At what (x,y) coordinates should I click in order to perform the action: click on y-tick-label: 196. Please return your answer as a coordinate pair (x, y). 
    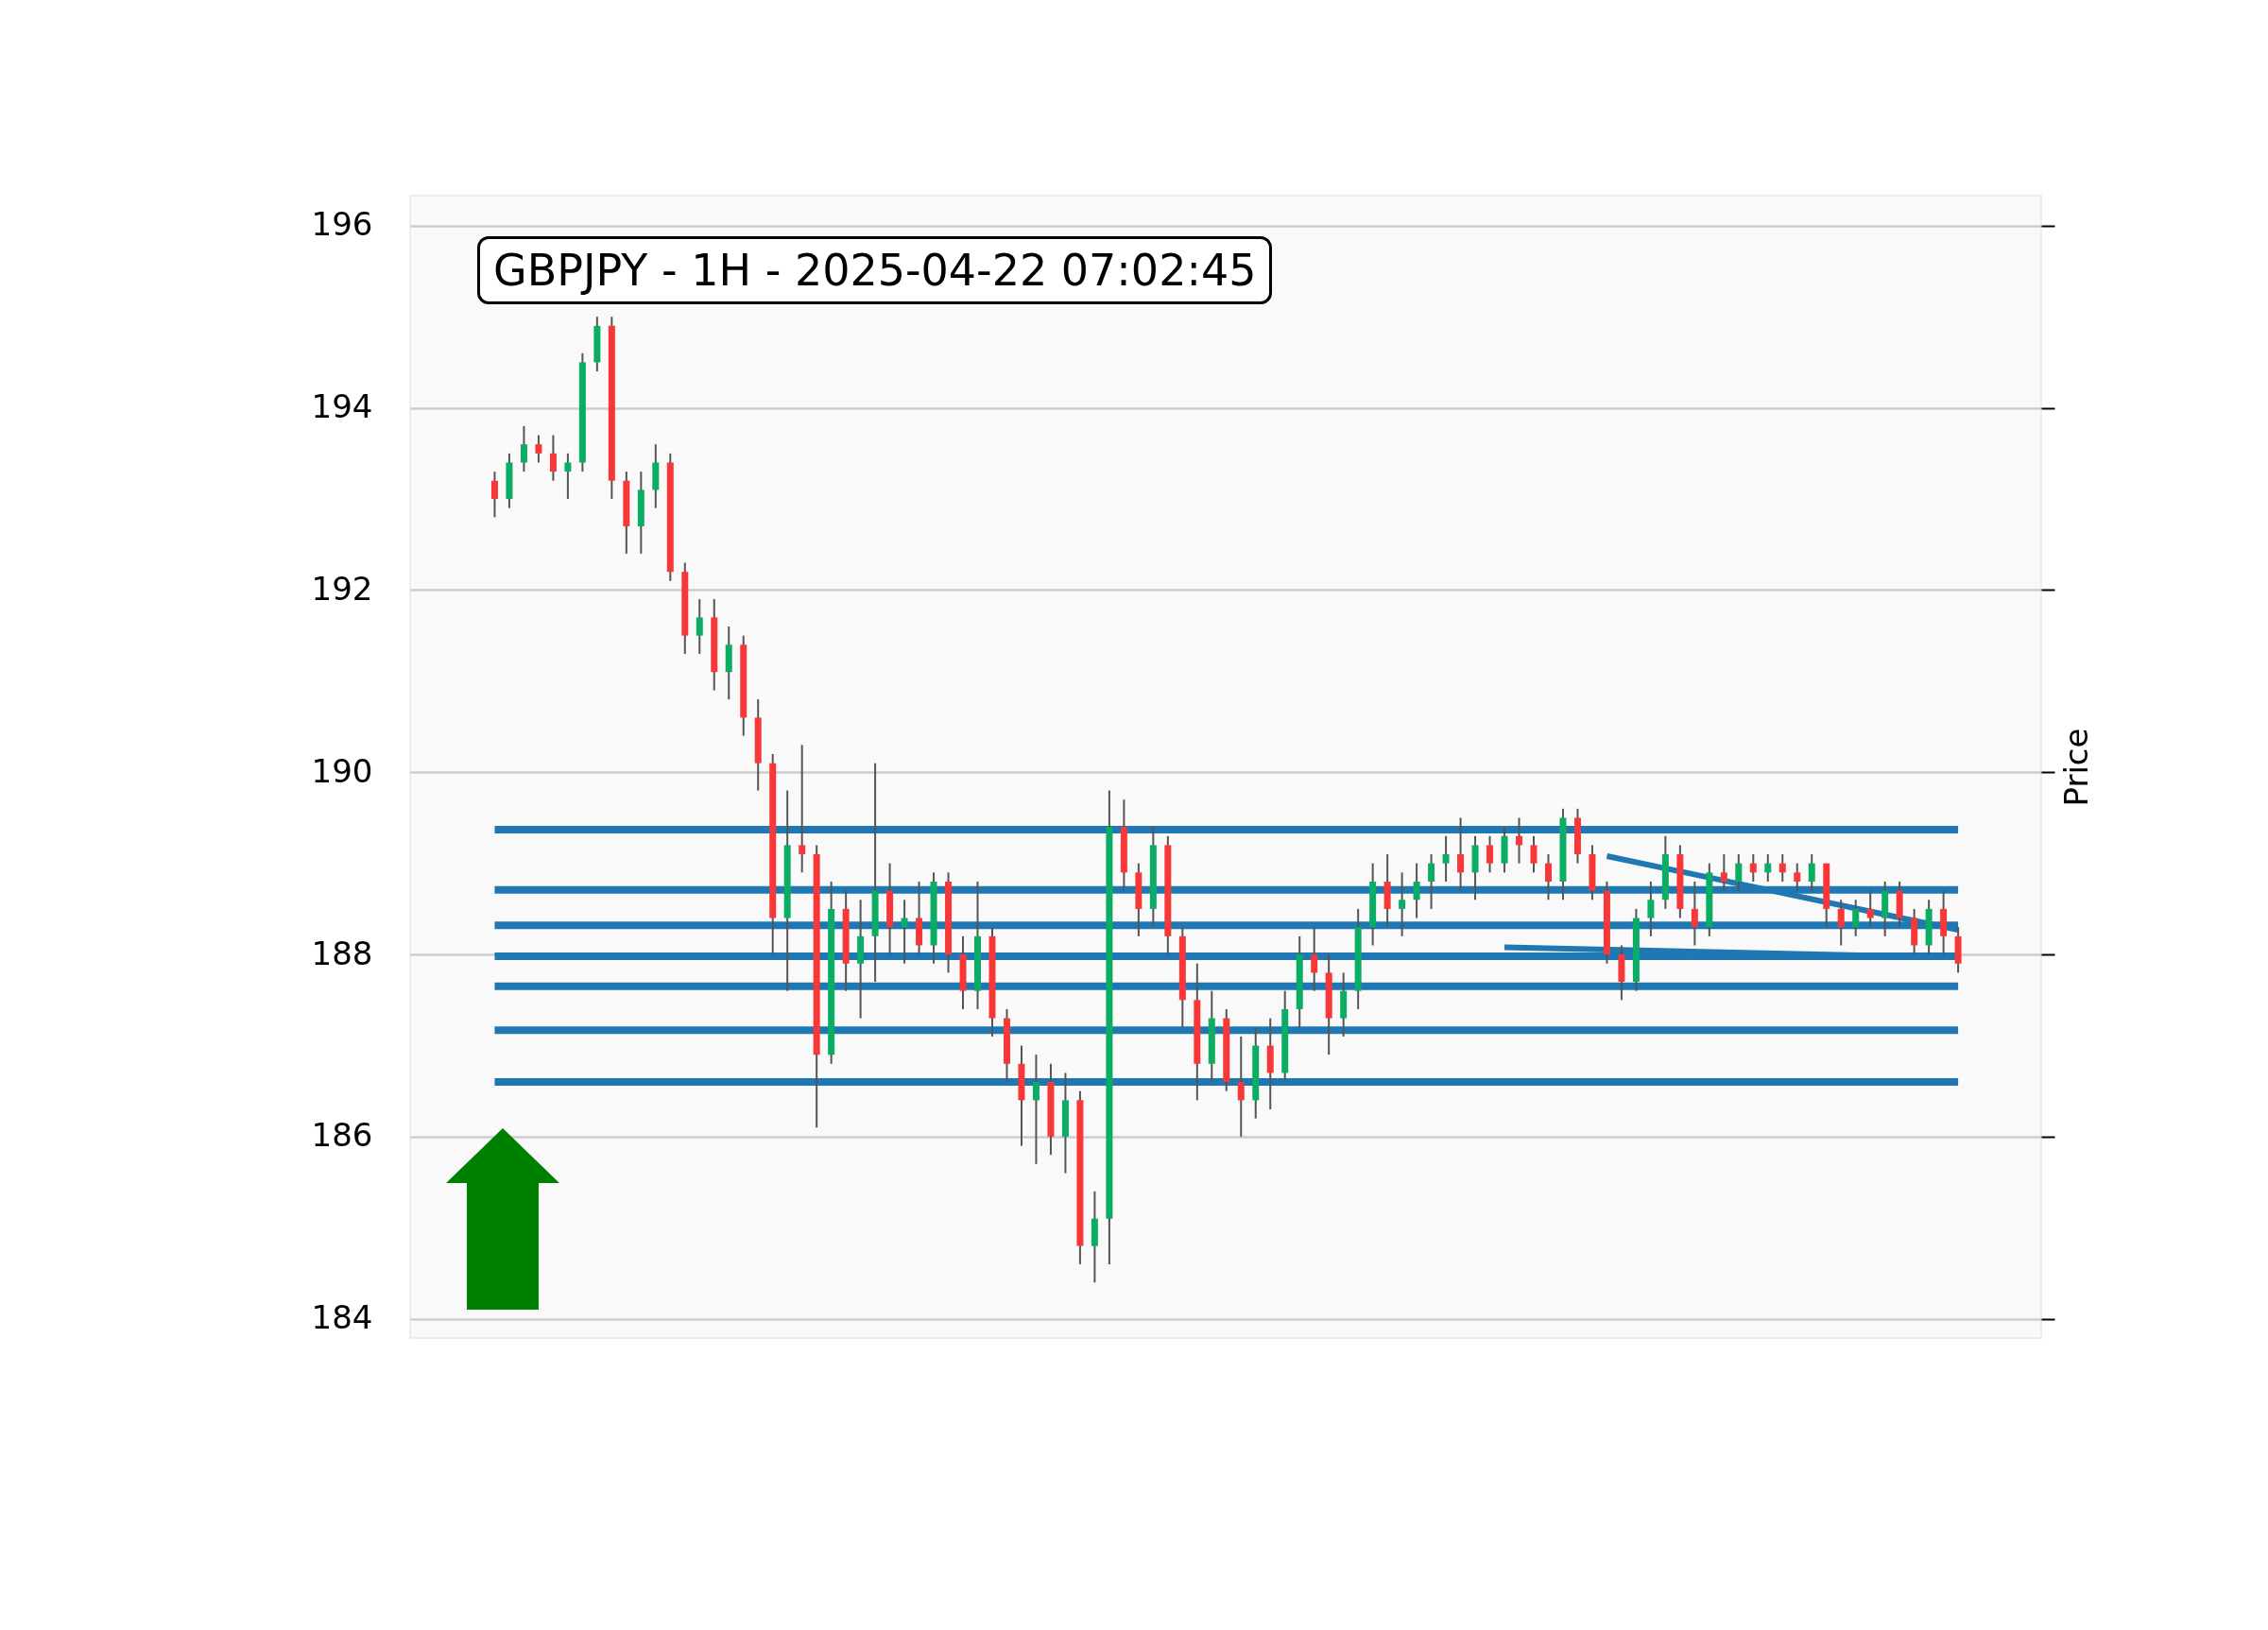
    Looking at the image, I should click on (342, 225).